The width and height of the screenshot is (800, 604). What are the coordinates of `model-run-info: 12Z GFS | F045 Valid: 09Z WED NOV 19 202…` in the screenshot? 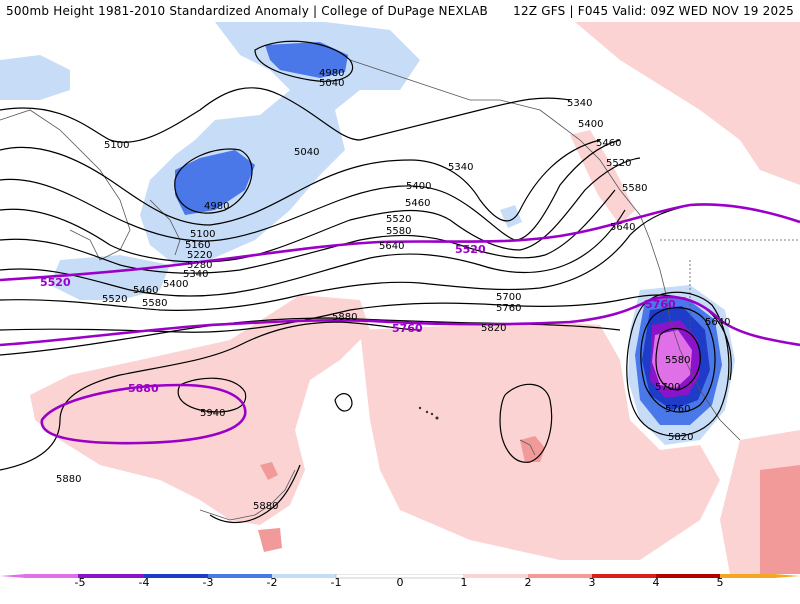 It's located at (653, 11).